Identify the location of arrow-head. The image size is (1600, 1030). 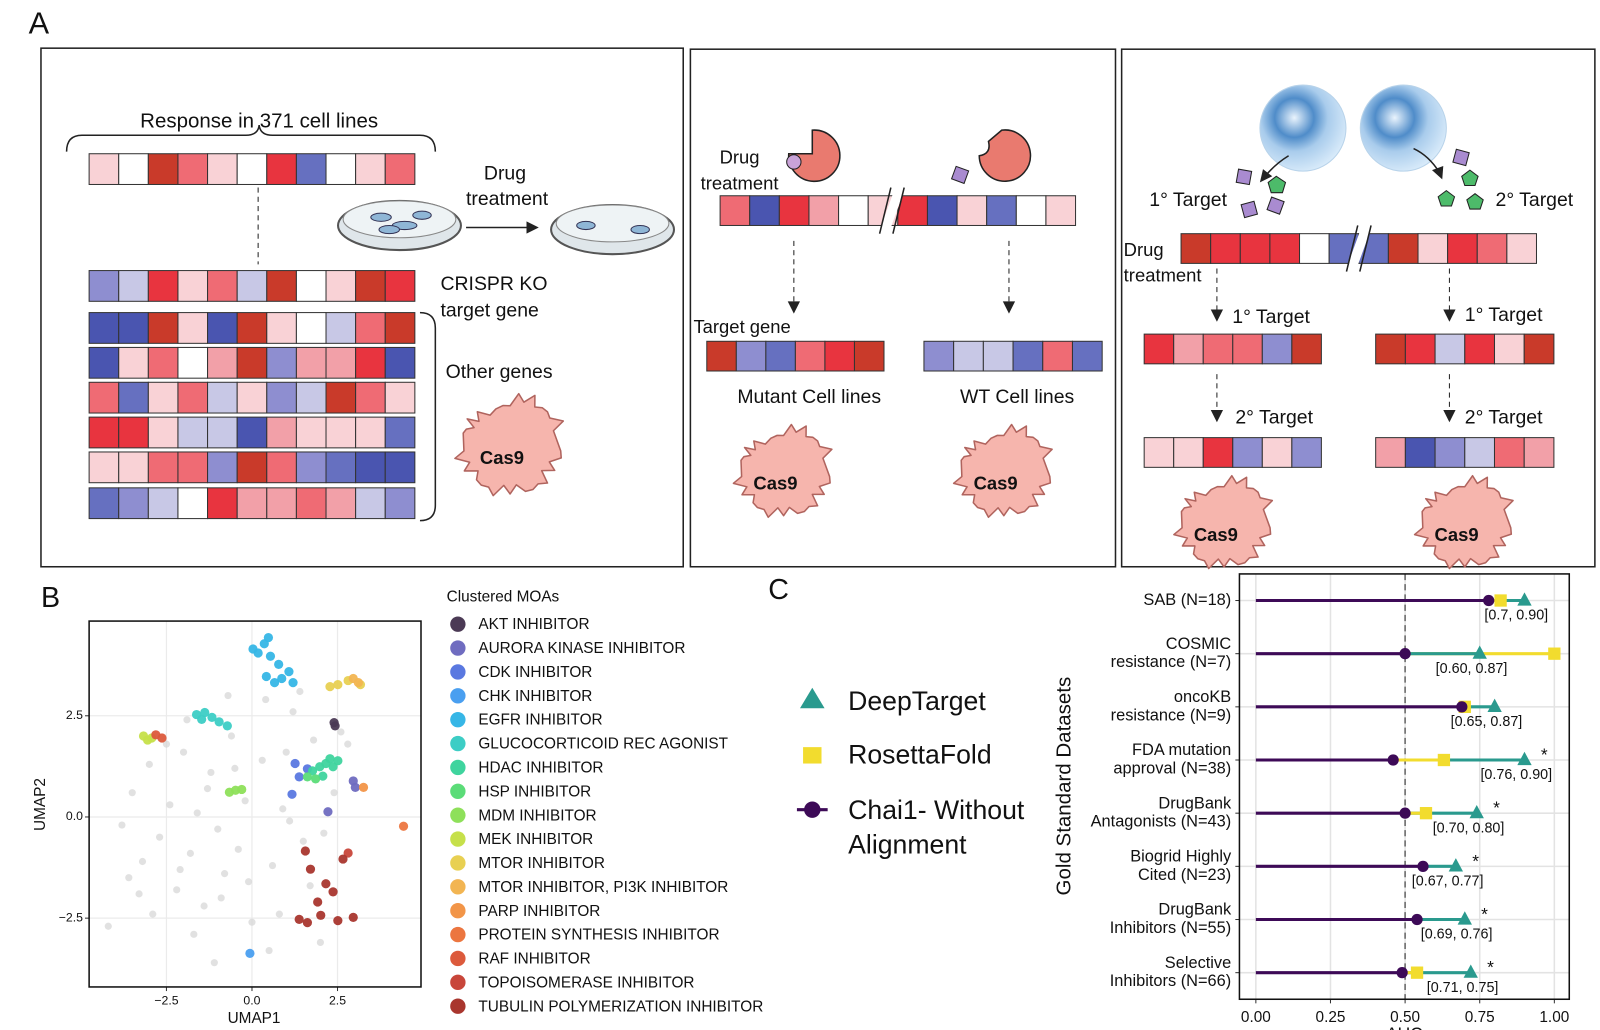
(793, 307).